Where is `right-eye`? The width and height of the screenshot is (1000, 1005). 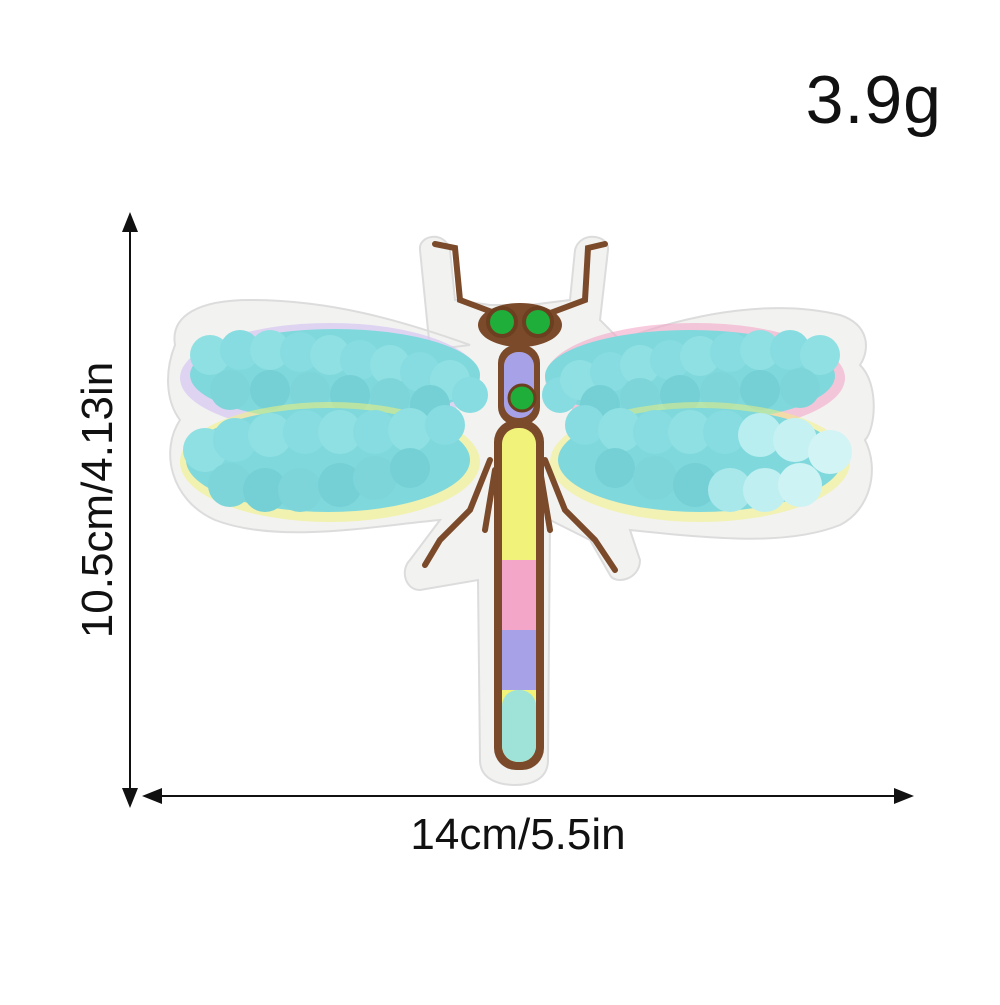 right-eye is located at coordinates (538, 322).